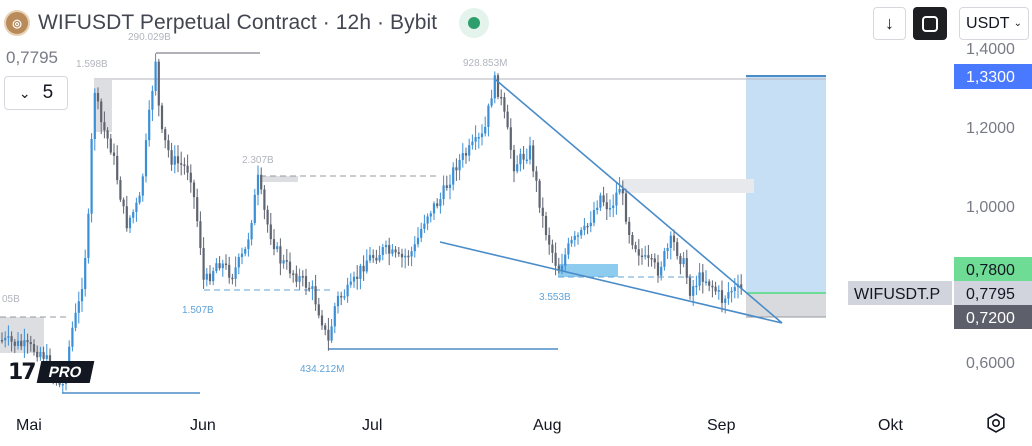 This screenshot has width=1032, height=446. Describe the element at coordinates (322, 369) in the screenshot. I see `volume-label: 434.212M` at that location.